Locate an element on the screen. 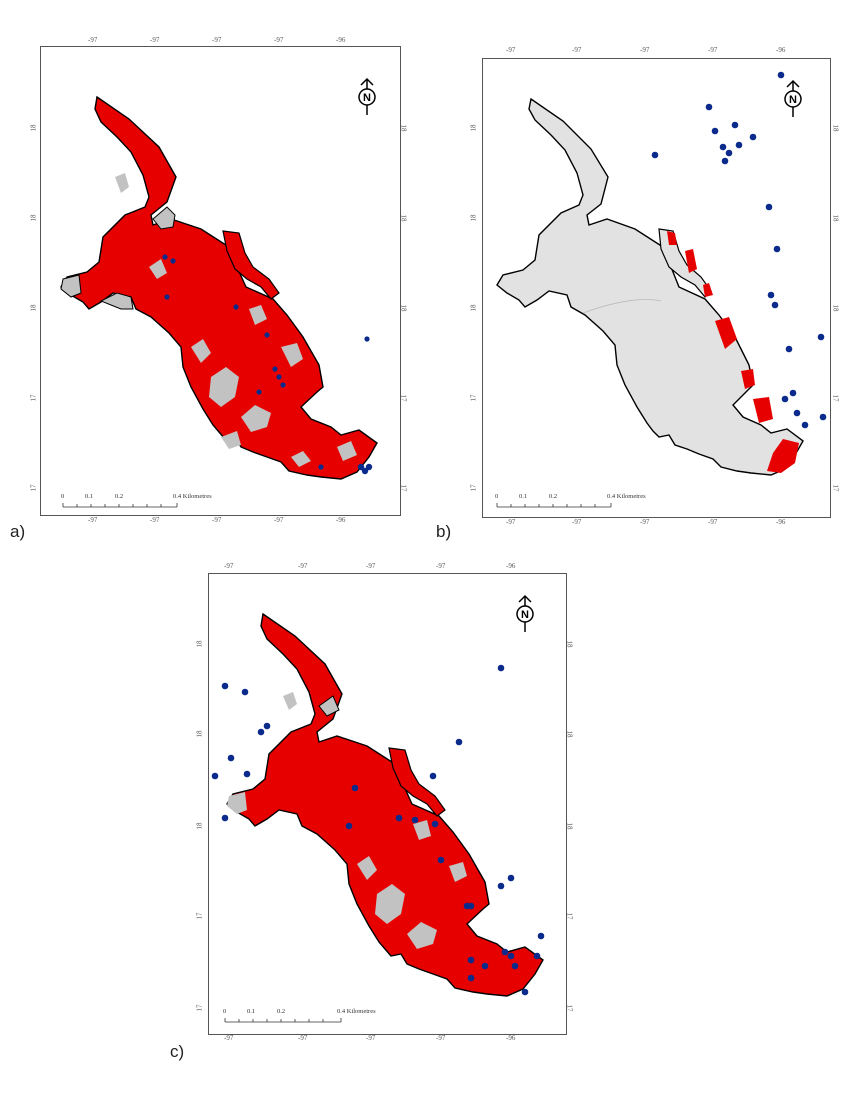 The width and height of the screenshot is (862, 1105). tick-bottom-c-3: -97 is located at coordinates (371, 1038).